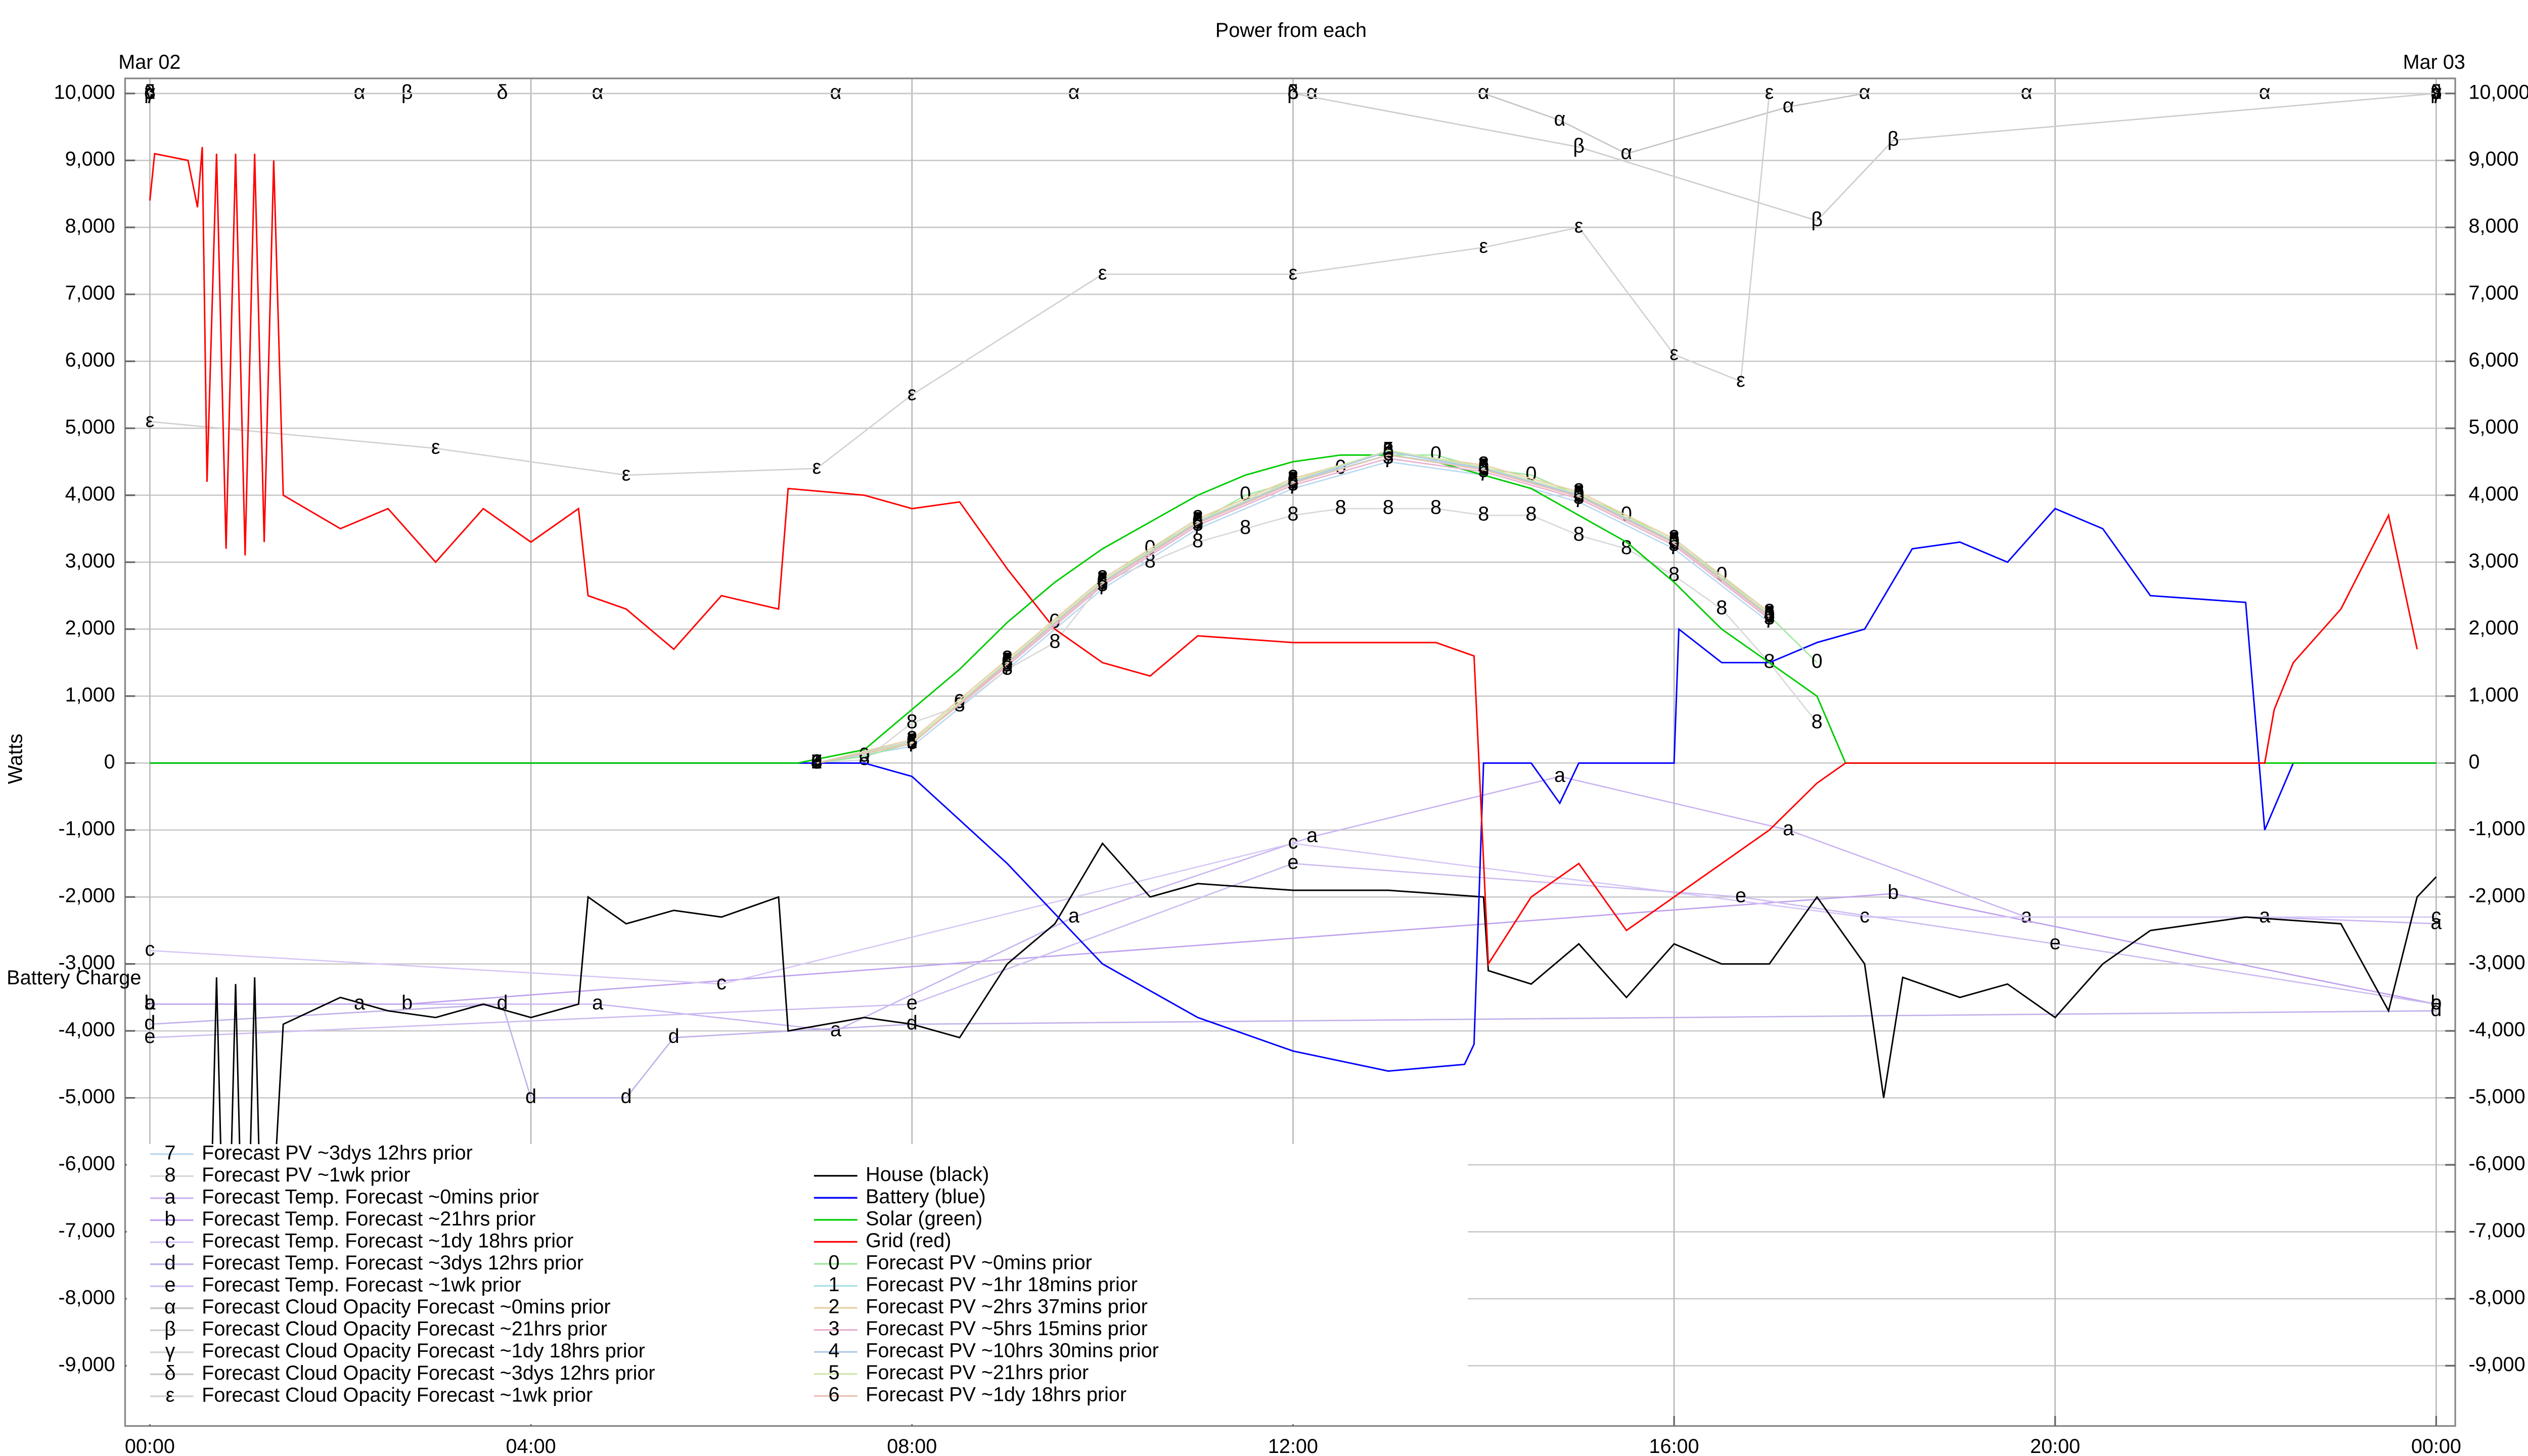  What do you see at coordinates (2493, 226) in the screenshot?
I see `y2-tick-label: 8,000` at bounding box center [2493, 226].